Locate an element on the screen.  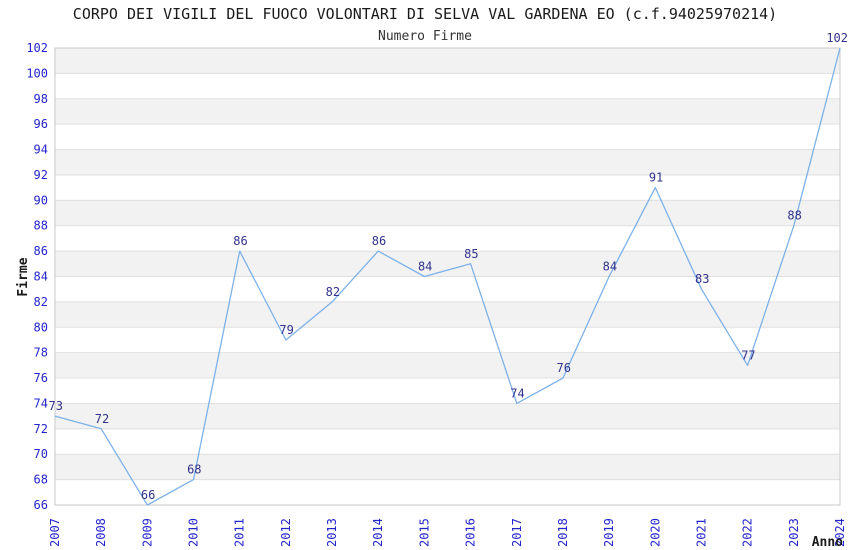
x-tick-label: 2015 is located at coordinates (424, 532).